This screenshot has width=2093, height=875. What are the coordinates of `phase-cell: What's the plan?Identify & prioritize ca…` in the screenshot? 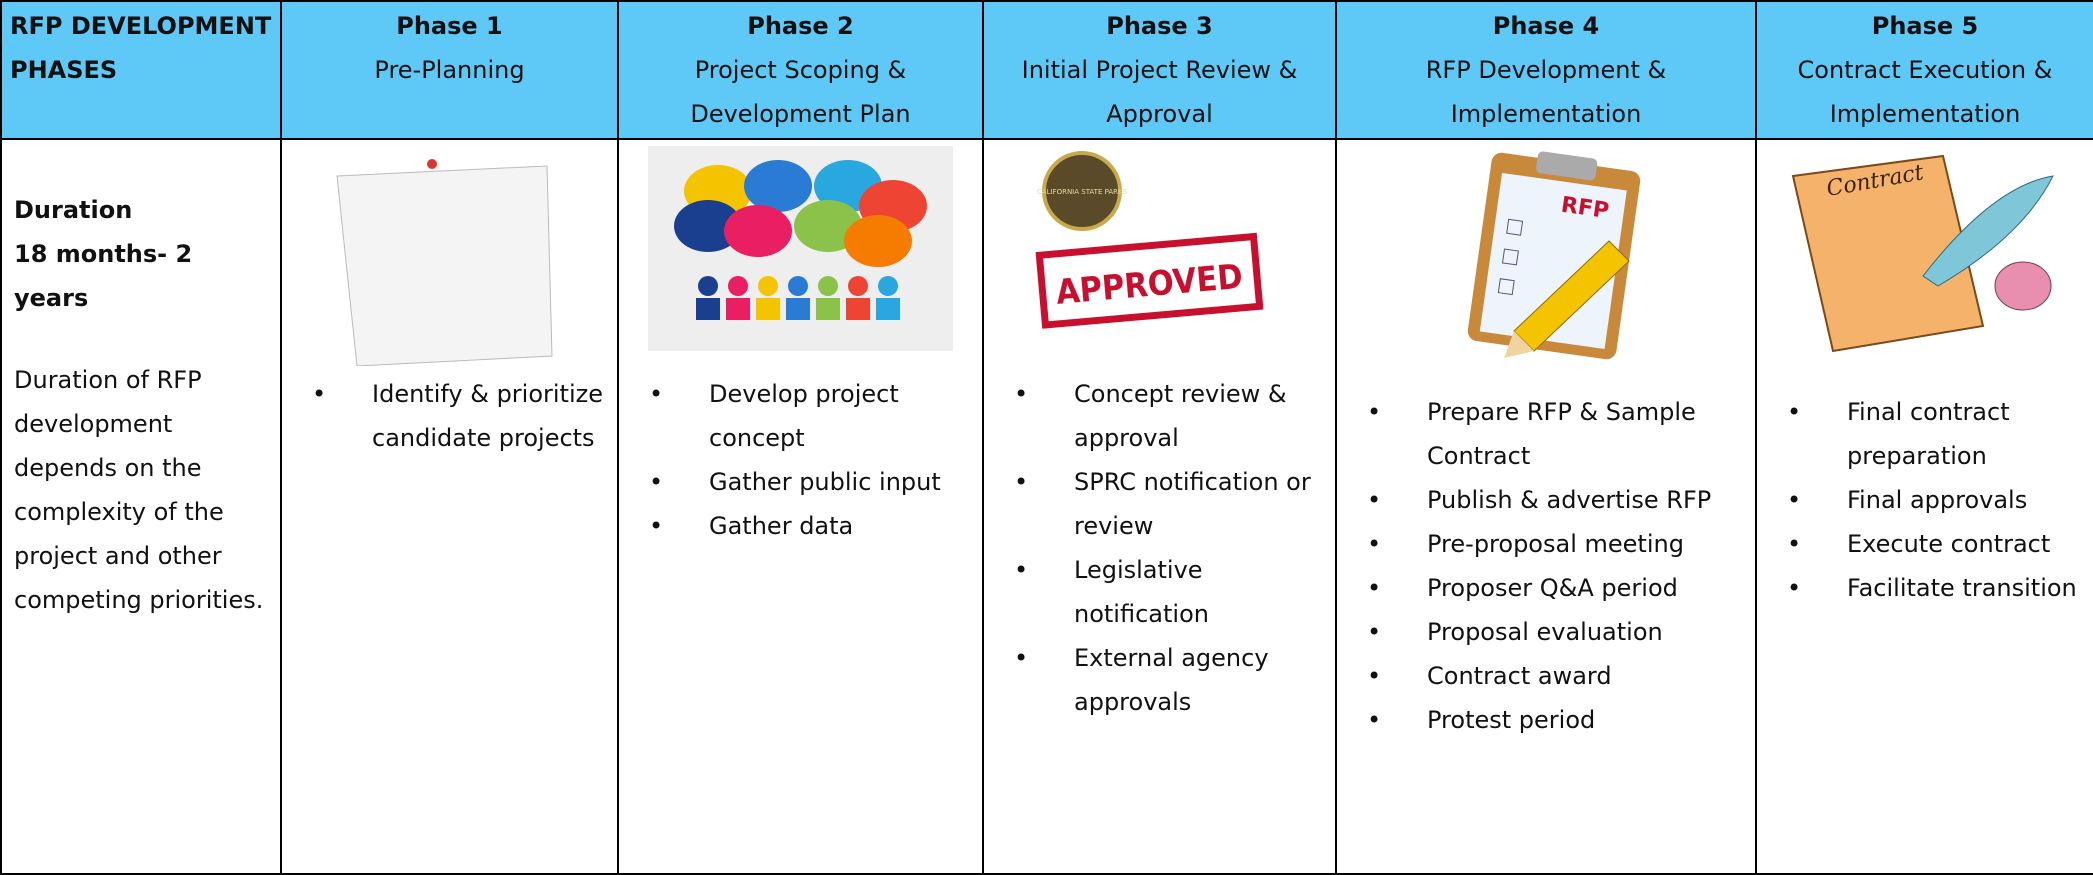 It's located at (449, 506).